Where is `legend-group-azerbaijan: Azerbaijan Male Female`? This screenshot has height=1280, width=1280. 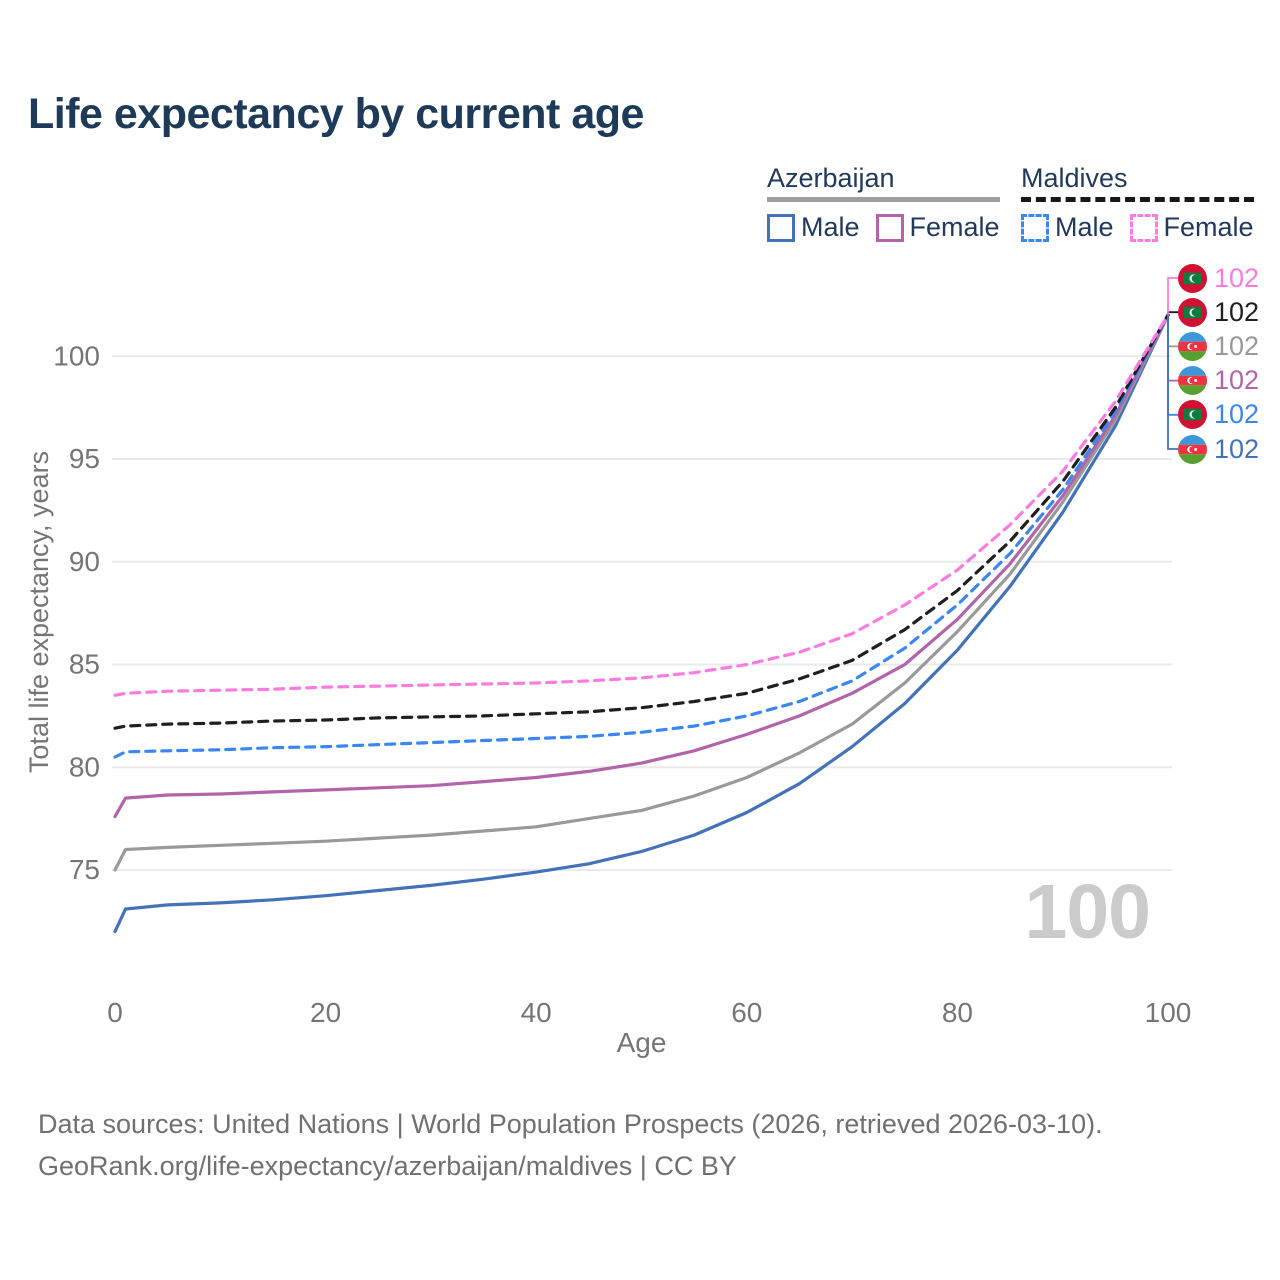 legend-group-azerbaijan: Azerbaijan Male Female is located at coordinates (883, 203).